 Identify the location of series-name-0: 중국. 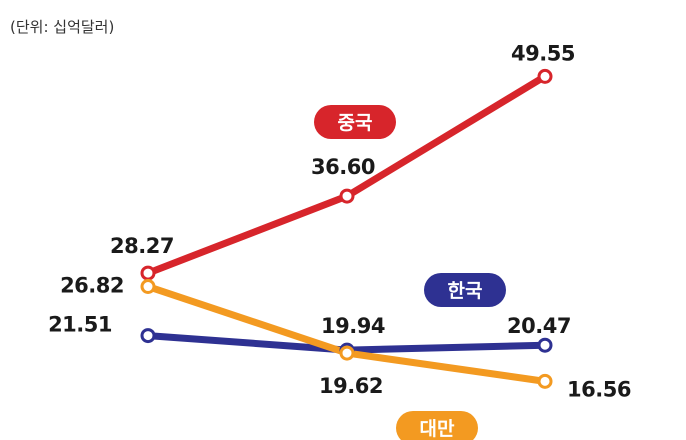
(355, 123).